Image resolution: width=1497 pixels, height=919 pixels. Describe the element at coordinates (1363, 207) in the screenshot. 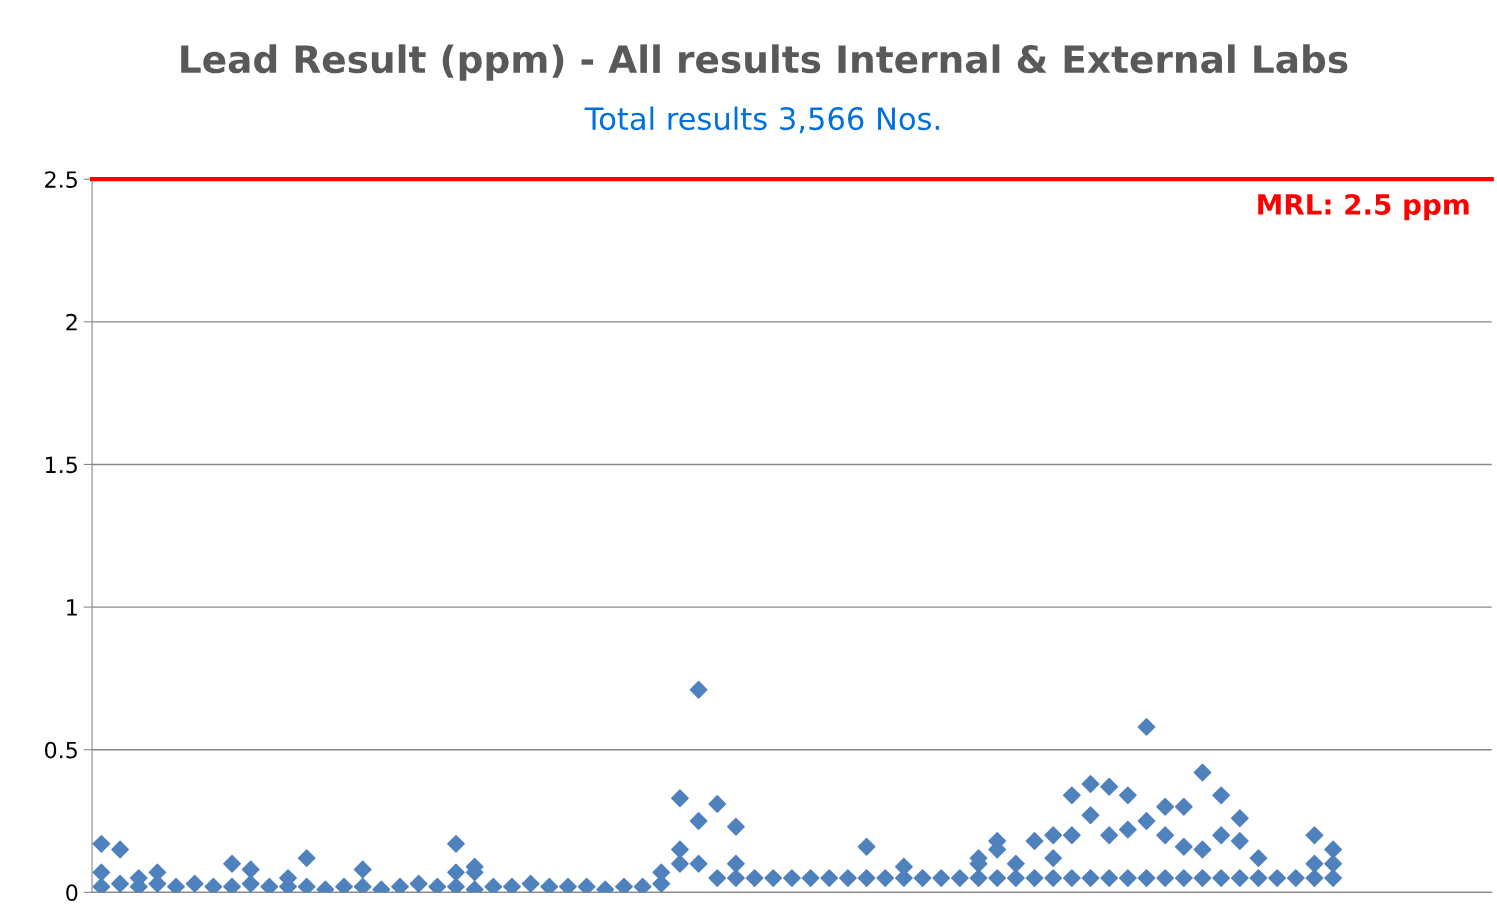

I see `ref-line-label: MRL: 2.5 ppm` at that location.